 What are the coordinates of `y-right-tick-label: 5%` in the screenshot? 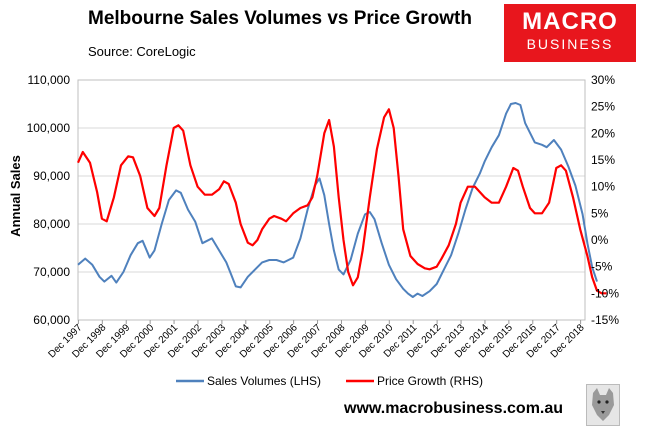 It's located at (600, 213).